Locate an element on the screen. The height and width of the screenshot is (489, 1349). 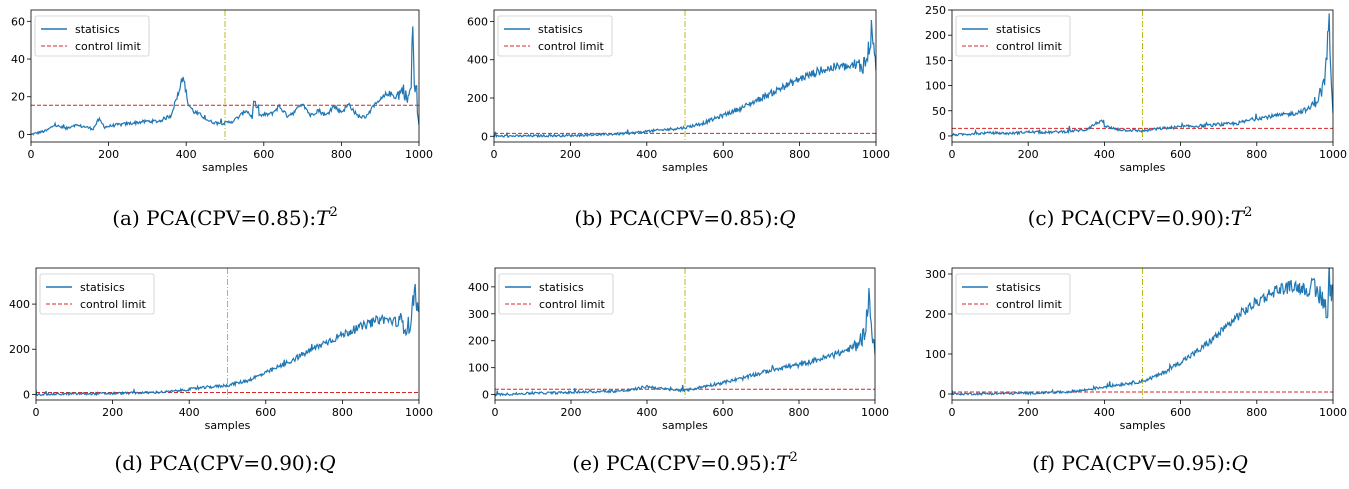
y-tick-label: 150 is located at coordinates (935, 60).